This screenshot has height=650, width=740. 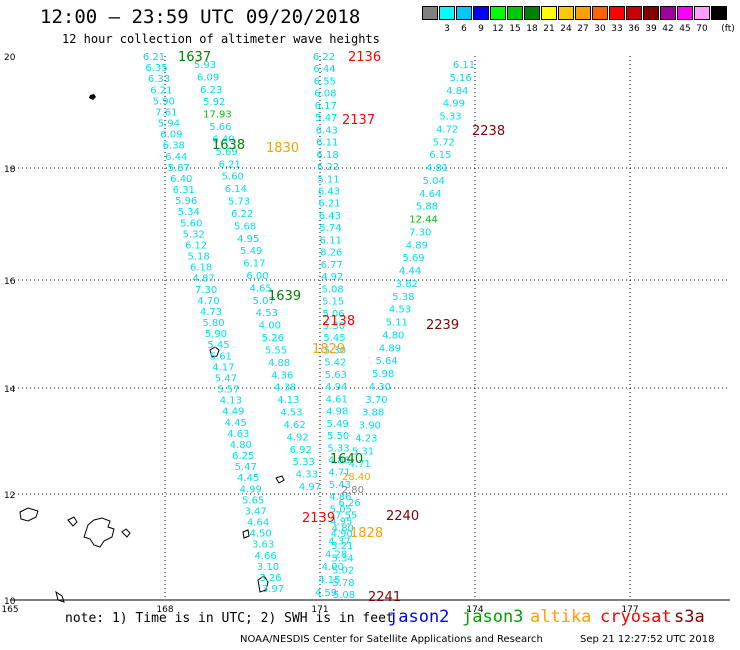 I want to click on wave-height-value: 5.05, so click(x=341, y=509).